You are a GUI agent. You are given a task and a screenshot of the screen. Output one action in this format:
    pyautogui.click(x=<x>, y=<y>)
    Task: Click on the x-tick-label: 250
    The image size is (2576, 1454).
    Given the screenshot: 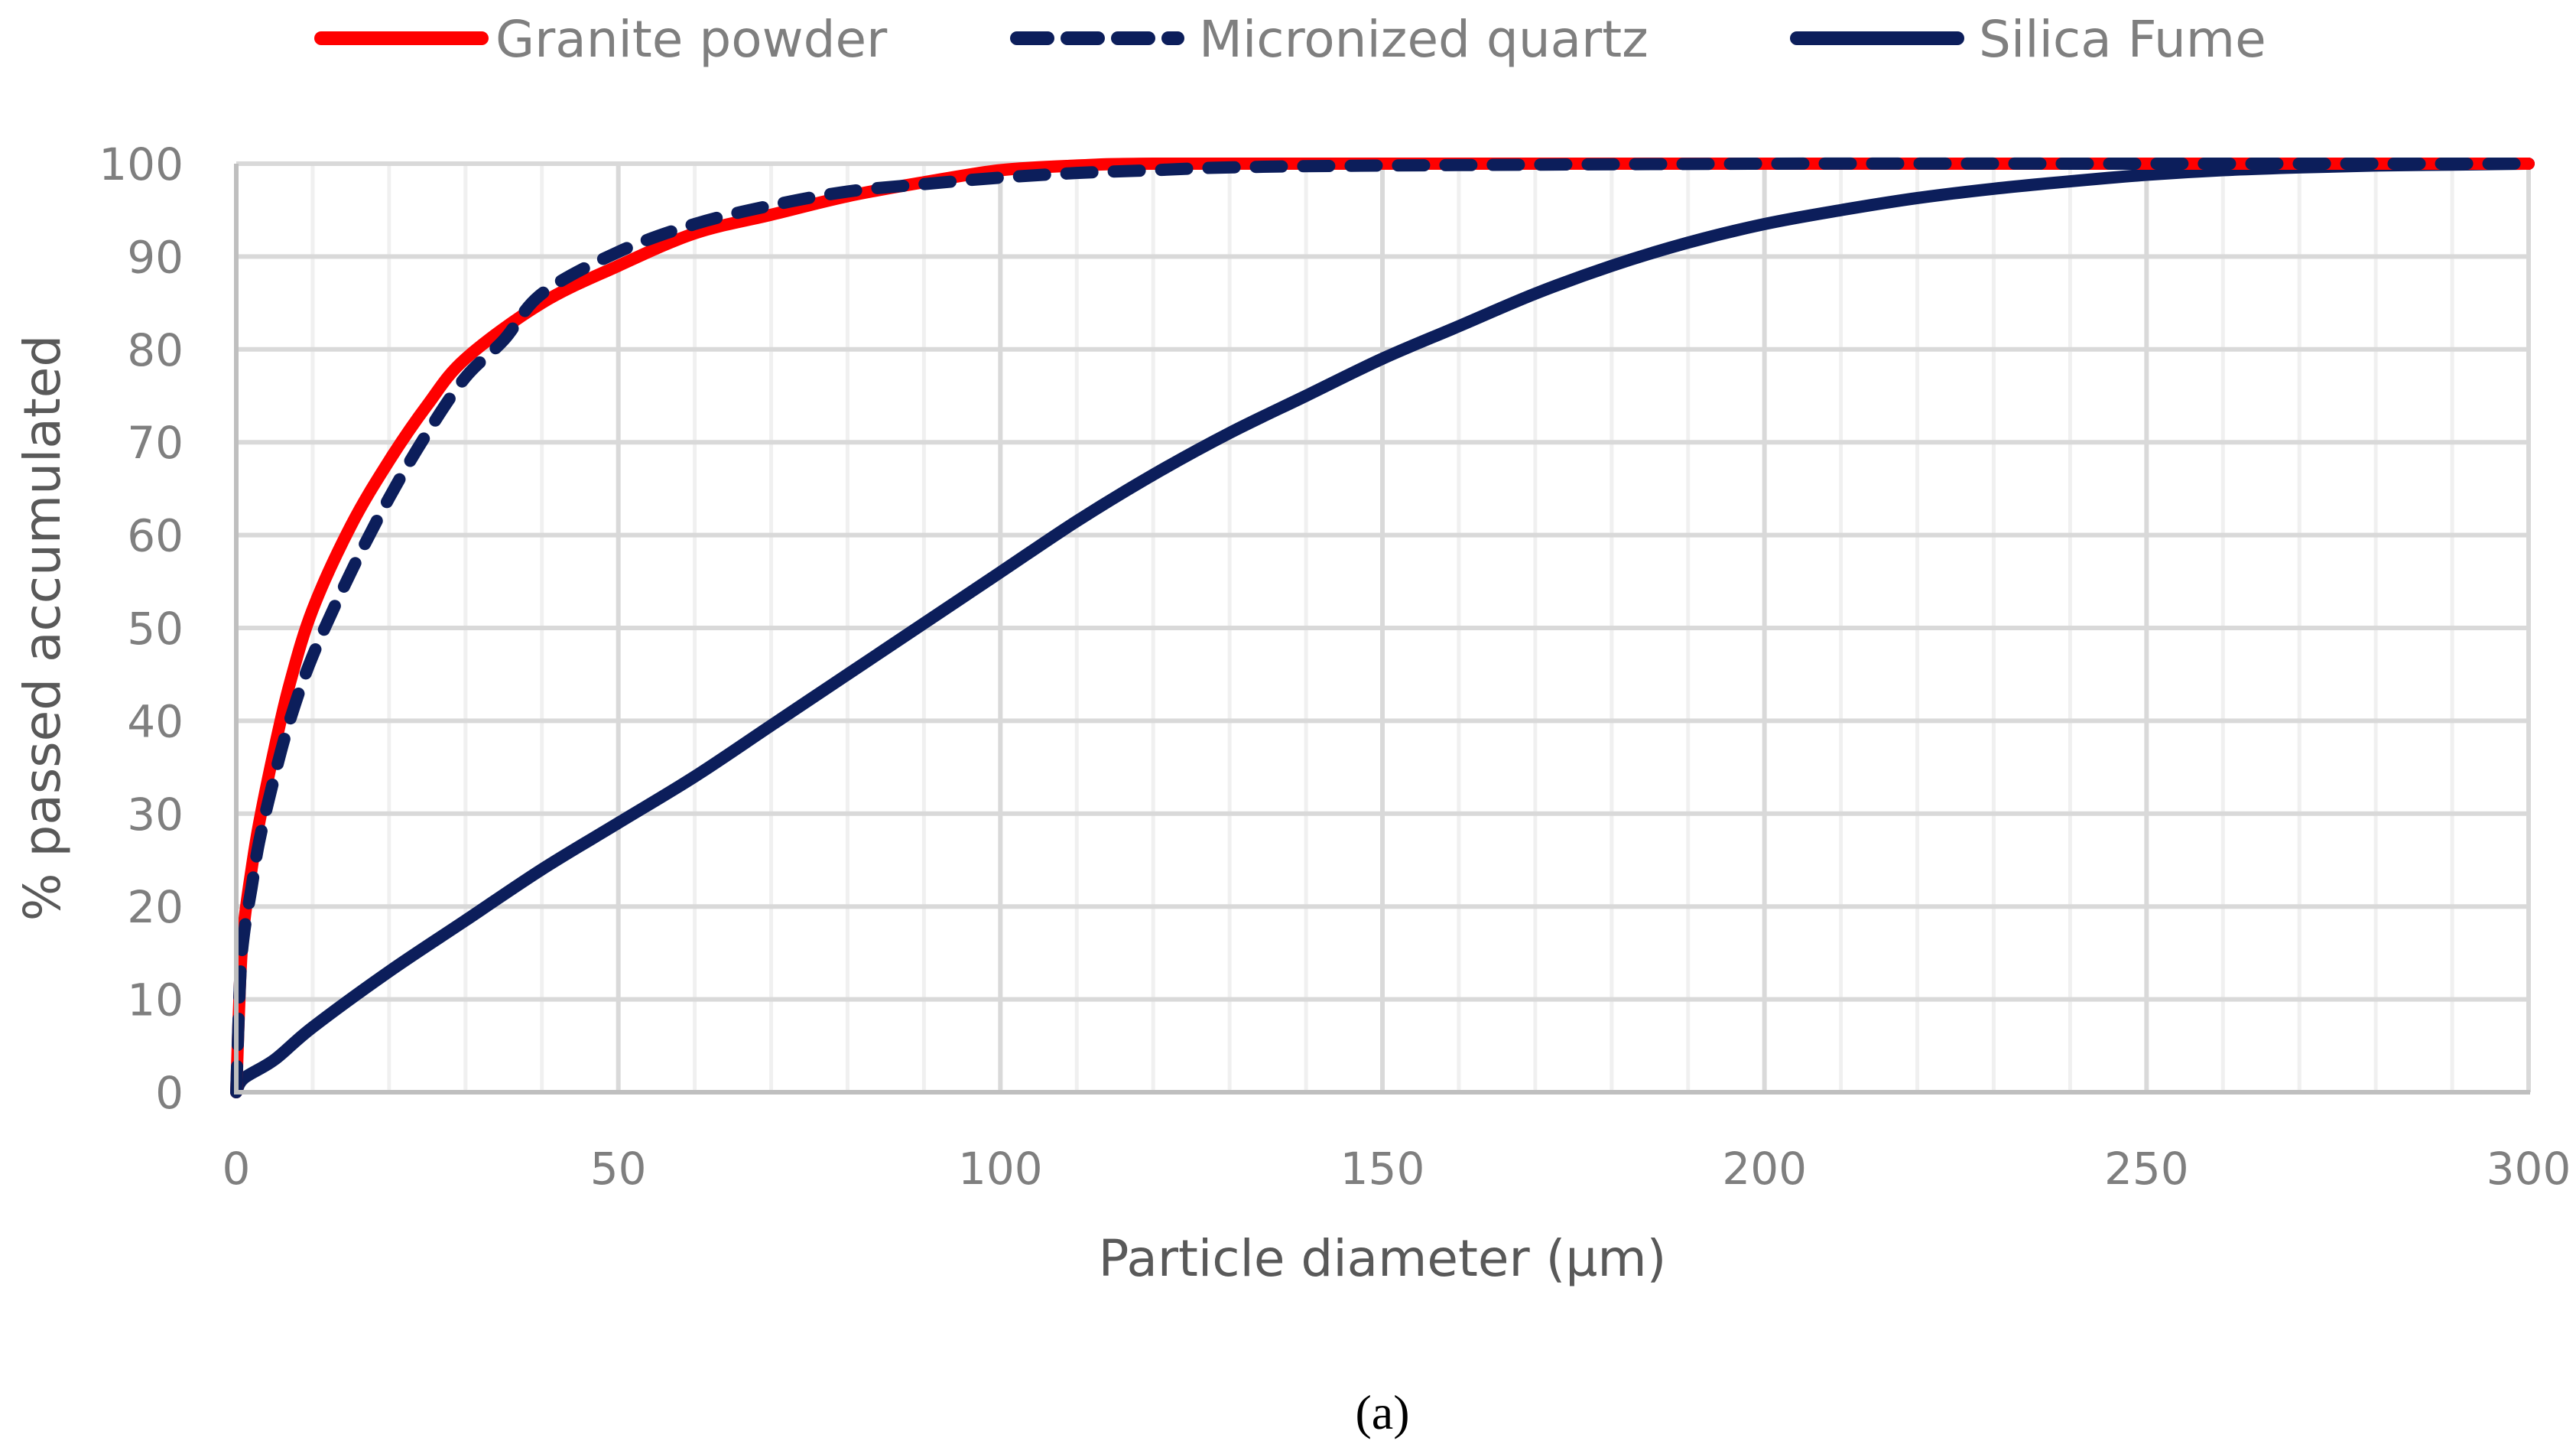 What is the action you would take?
    pyautogui.click(x=2147, y=1169)
    